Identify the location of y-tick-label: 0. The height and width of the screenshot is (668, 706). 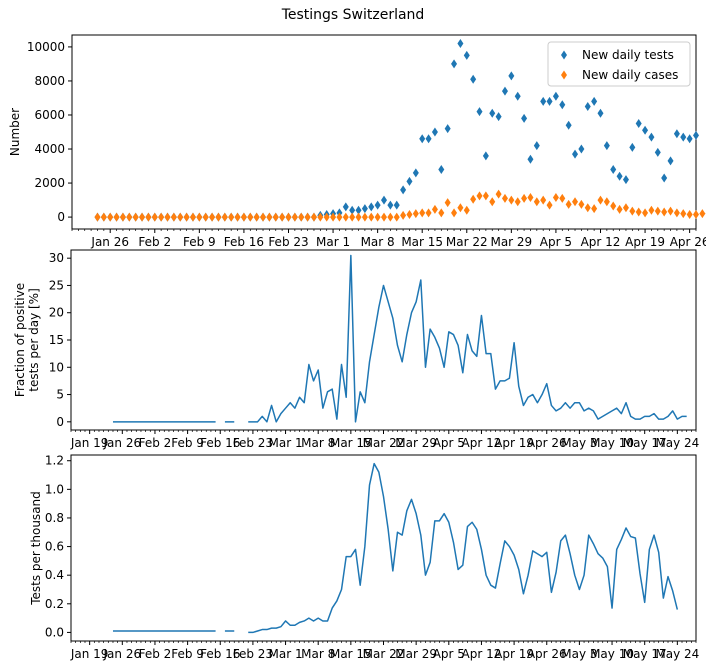
(61, 217).